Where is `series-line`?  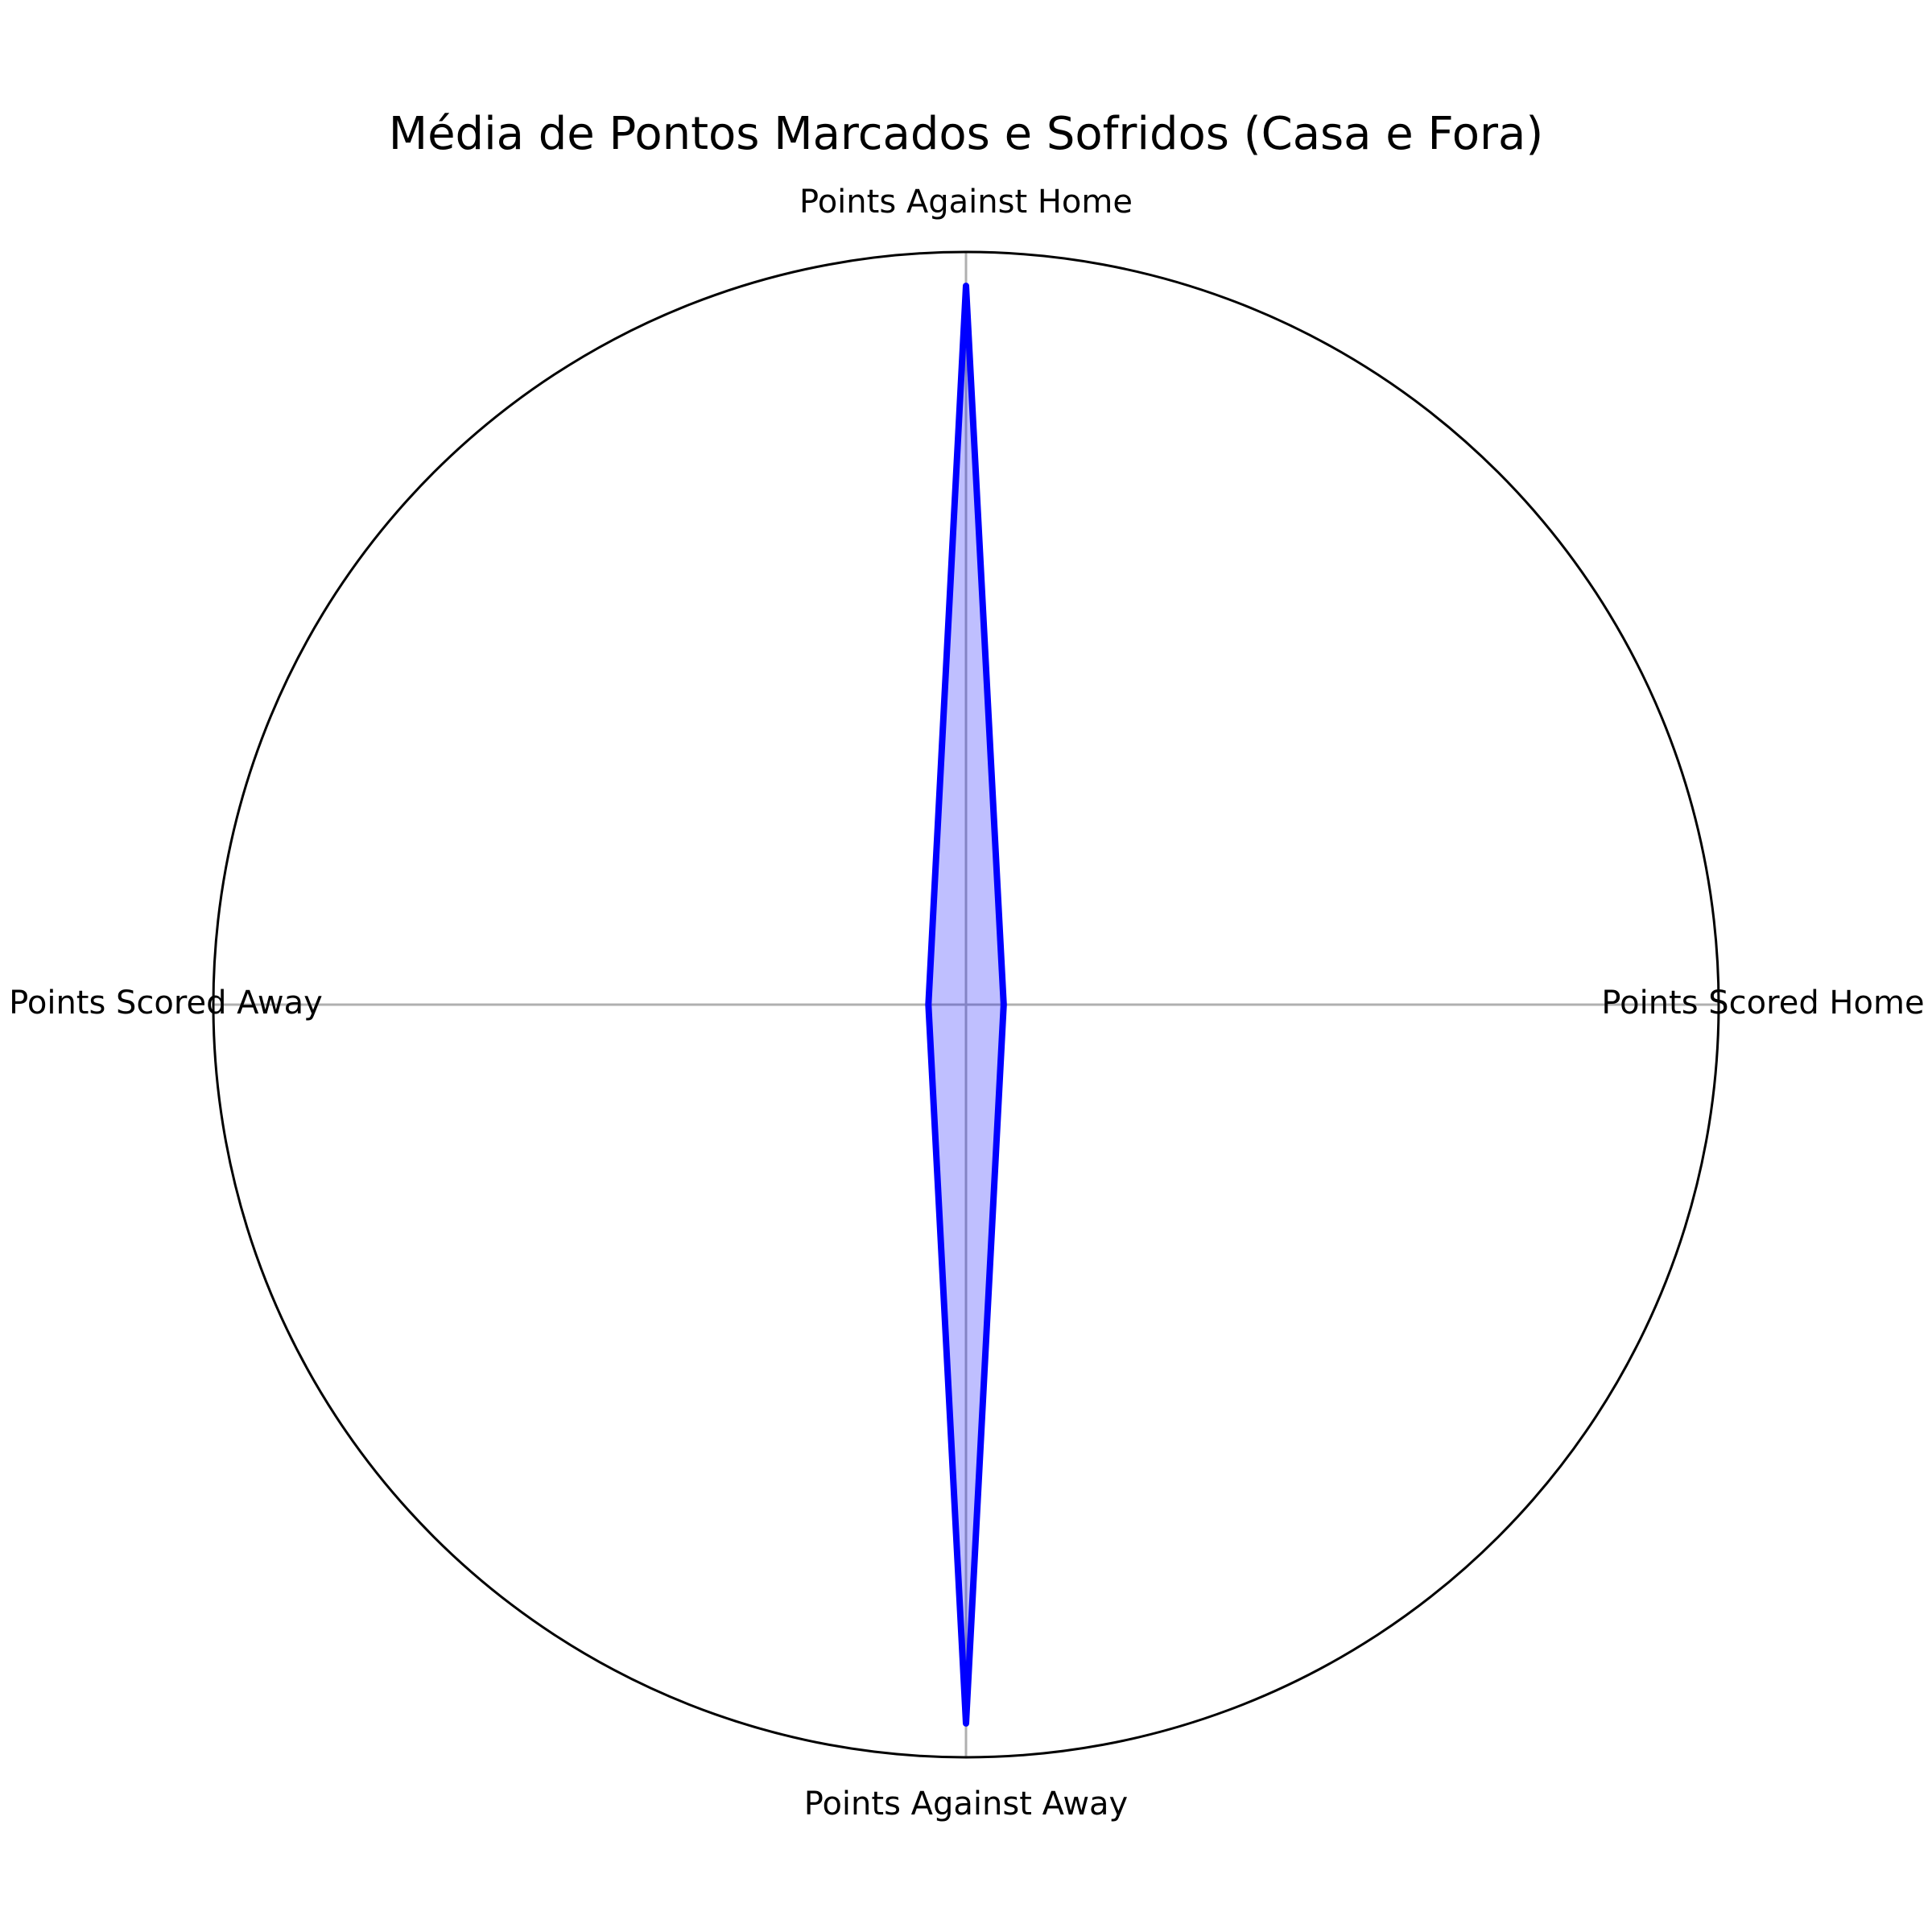
series-line is located at coordinates (966, 1005).